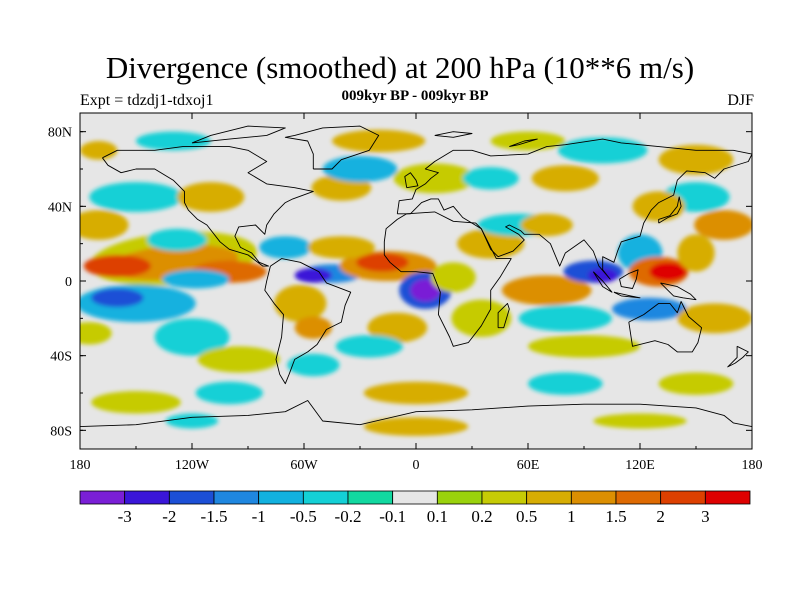 Image resolution: width=800 pixels, height=600 pixels. I want to click on colorbar-label: -3, so click(125, 516).